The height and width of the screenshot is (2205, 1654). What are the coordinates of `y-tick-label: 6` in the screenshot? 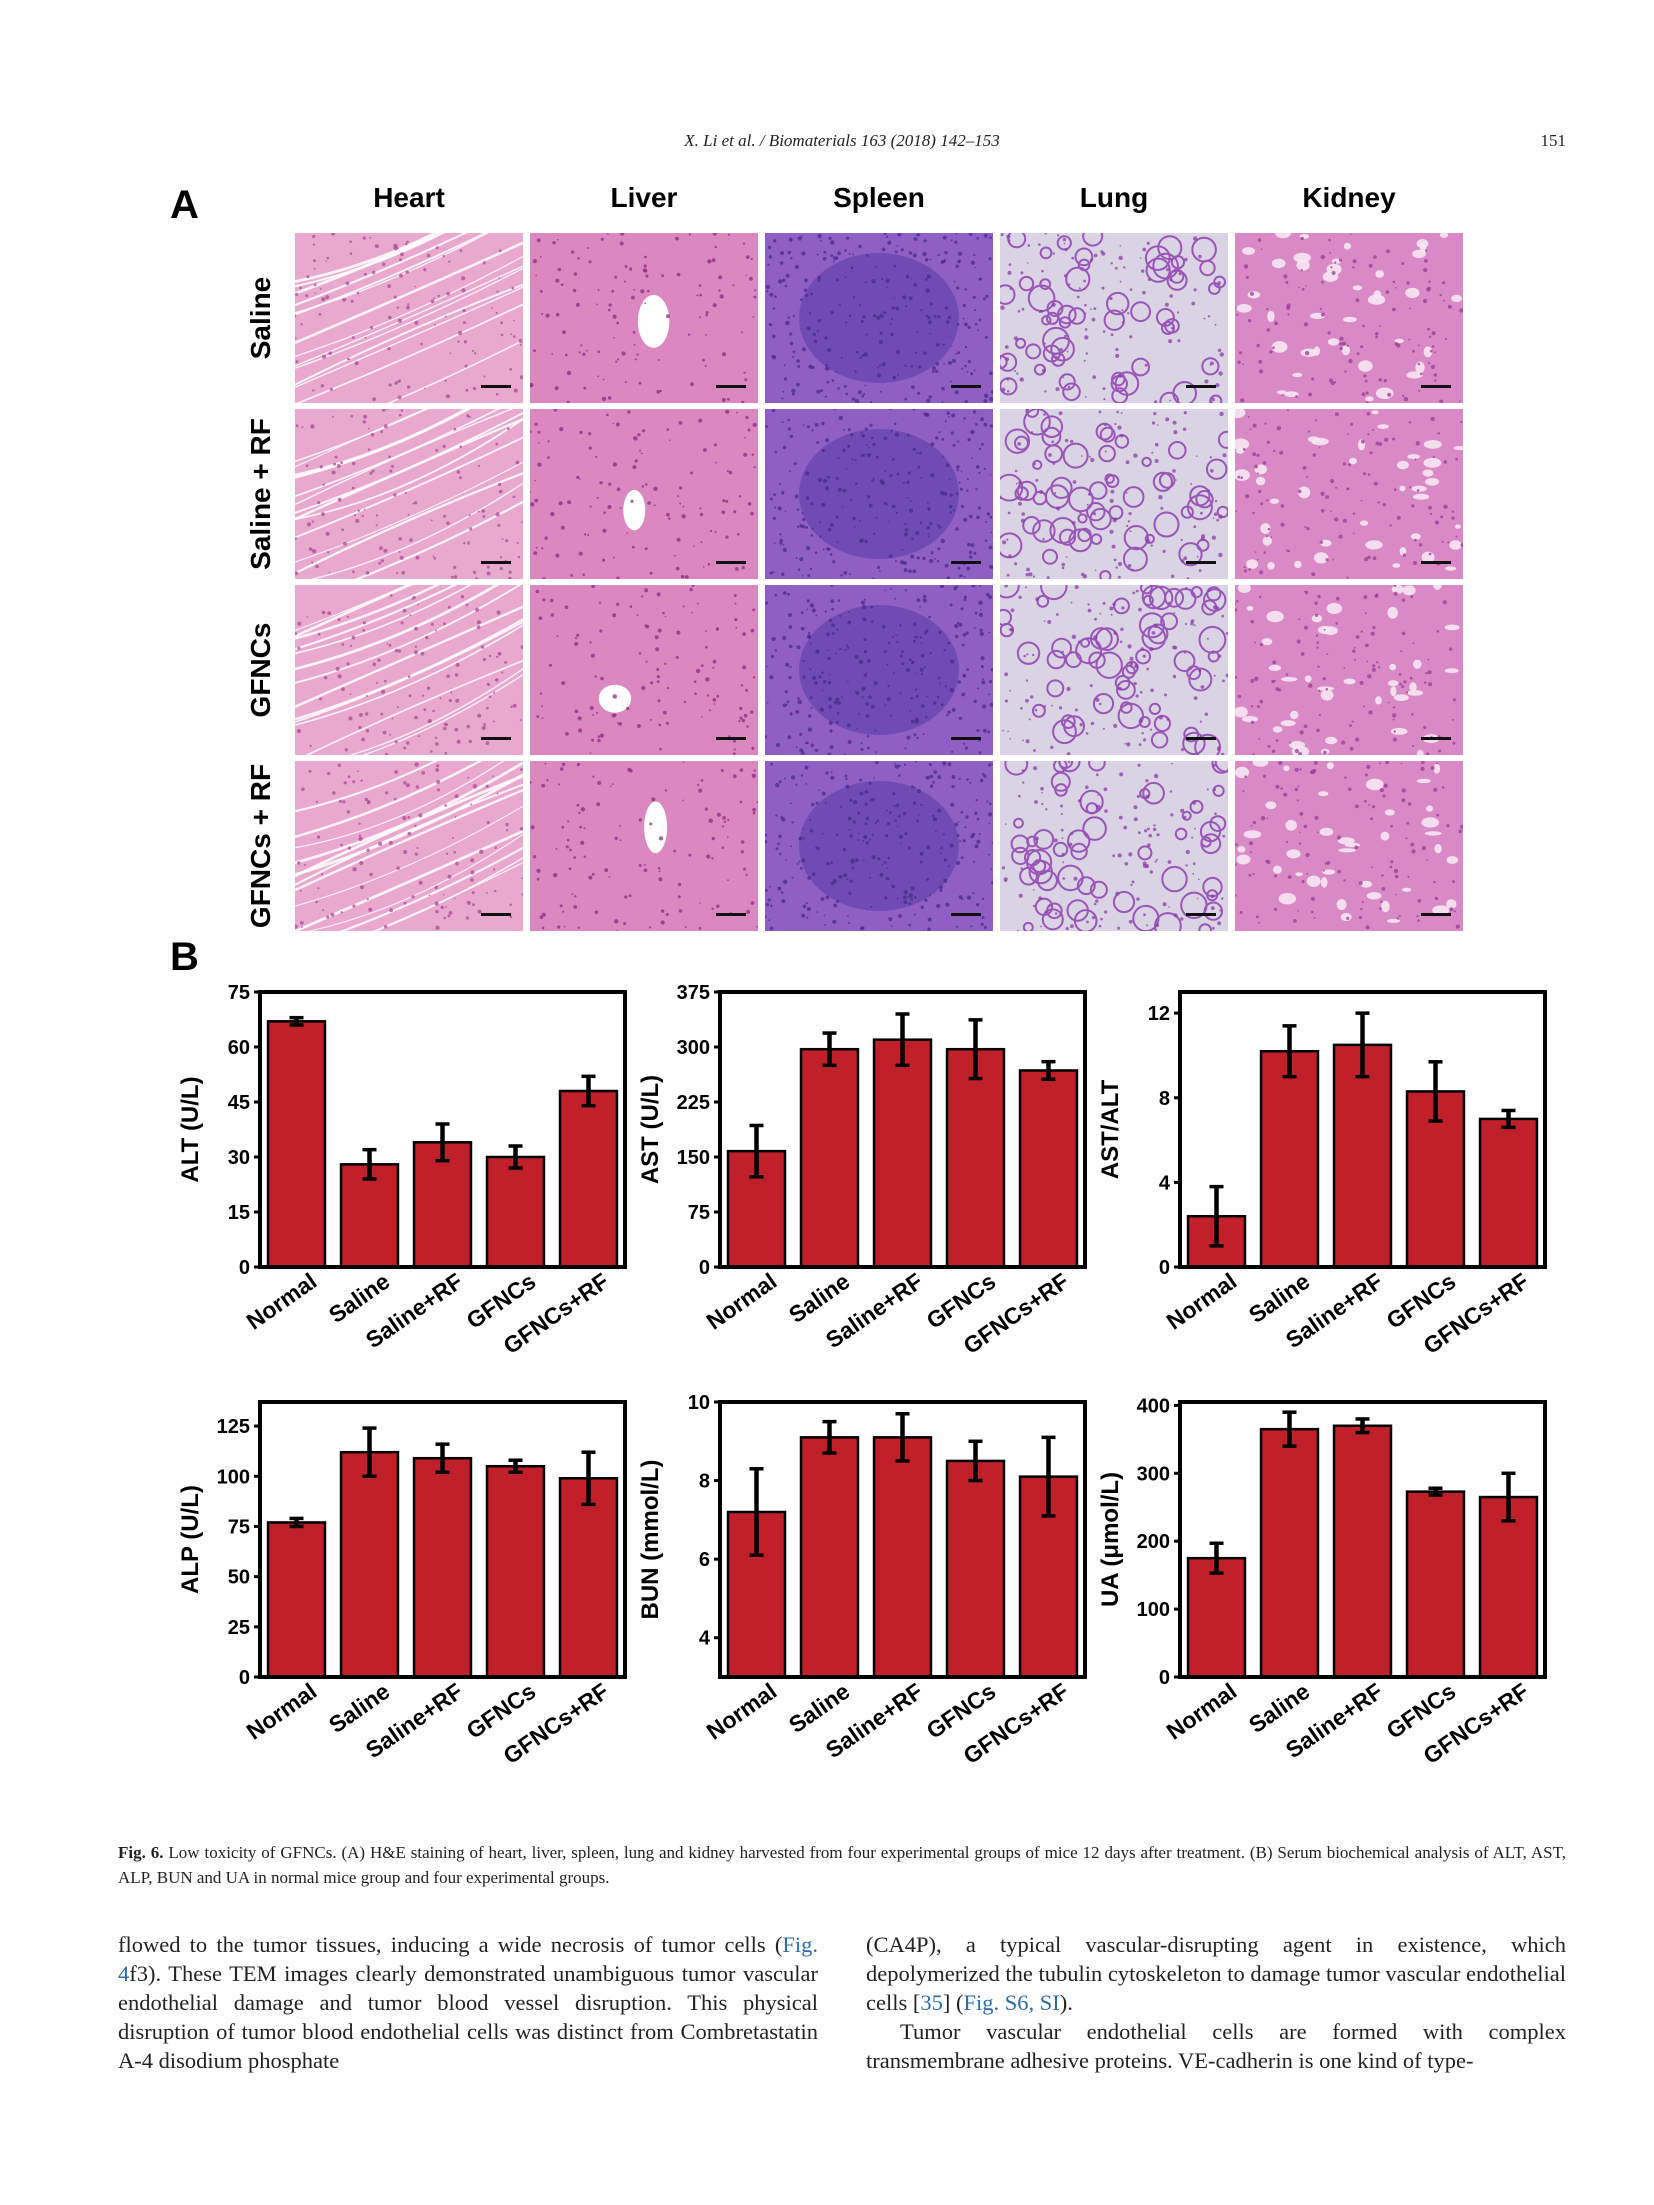 It's located at (704, 1560).